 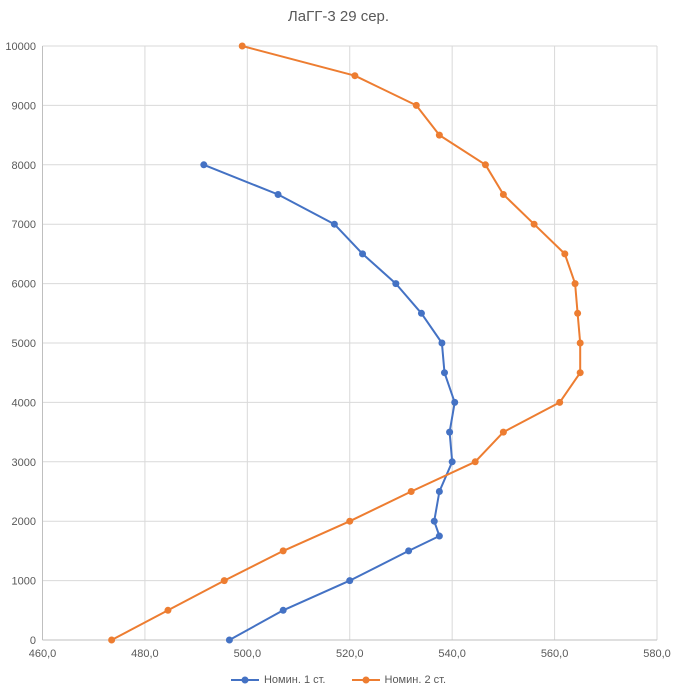 What do you see at coordinates (338, 680) in the screenshot?
I see `chart-legend: Номин. 1 ст. Номин. 2 ст.` at bounding box center [338, 680].